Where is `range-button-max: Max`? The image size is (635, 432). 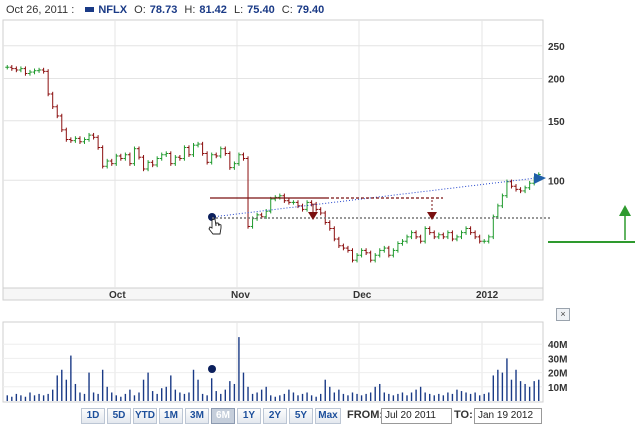
range-button-max: Max is located at coordinates (328, 416).